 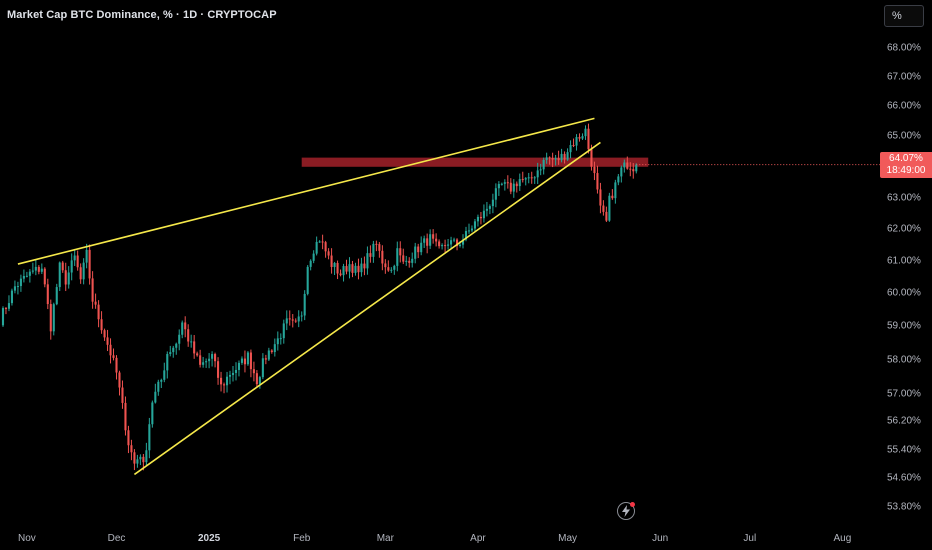 What do you see at coordinates (475, 162) in the screenshot?
I see `resistance-zone` at bounding box center [475, 162].